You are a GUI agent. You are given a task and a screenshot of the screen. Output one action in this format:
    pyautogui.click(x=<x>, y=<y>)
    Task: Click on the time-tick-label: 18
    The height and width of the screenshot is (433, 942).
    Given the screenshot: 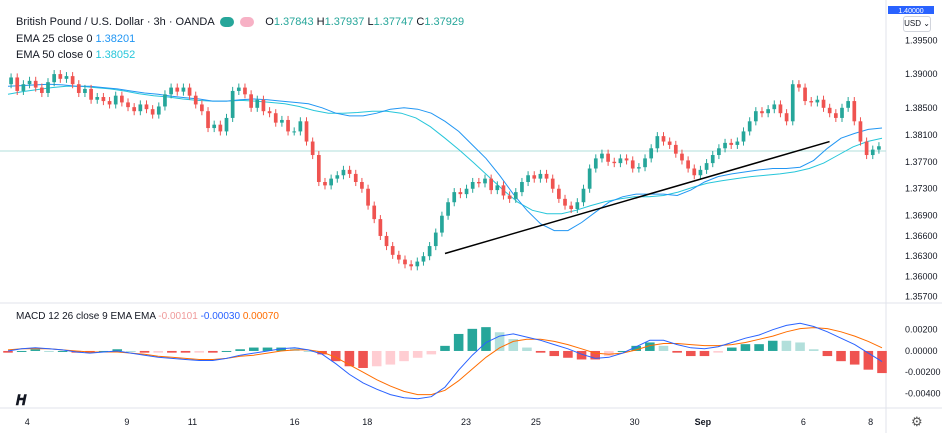 What is the action you would take?
    pyautogui.click(x=367, y=422)
    